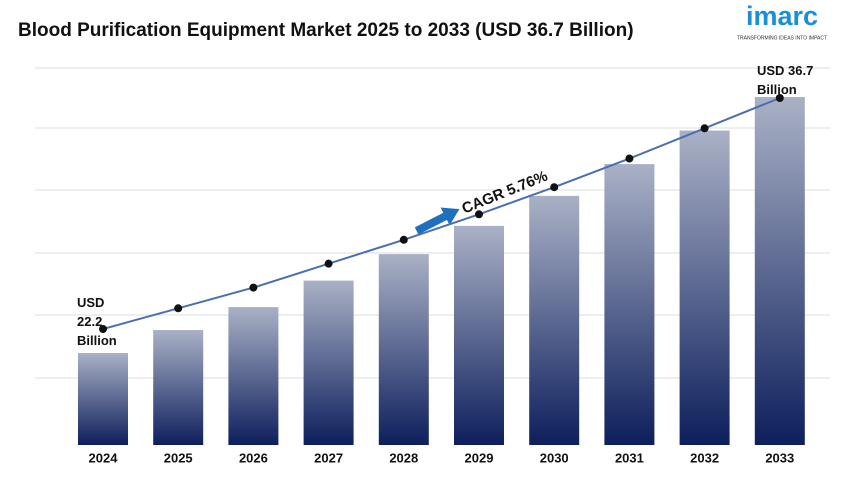 This screenshot has width=850, height=478. I want to click on x-tick-label: 2030, so click(554, 457).